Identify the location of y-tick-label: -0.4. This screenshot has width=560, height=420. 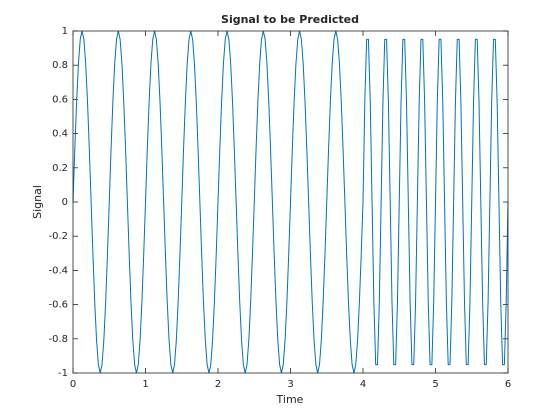
(58, 270).